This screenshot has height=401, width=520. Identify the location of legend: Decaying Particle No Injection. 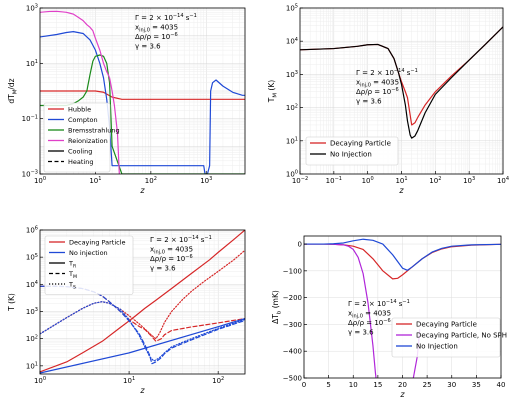
(352, 151).